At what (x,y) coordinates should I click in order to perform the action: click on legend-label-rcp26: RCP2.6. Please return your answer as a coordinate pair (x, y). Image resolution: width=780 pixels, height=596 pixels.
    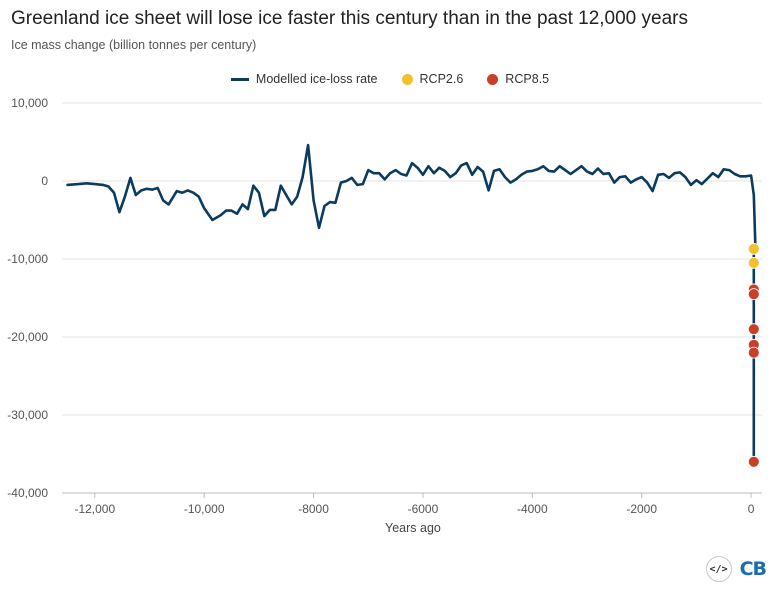
    Looking at the image, I should click on (441, 79).